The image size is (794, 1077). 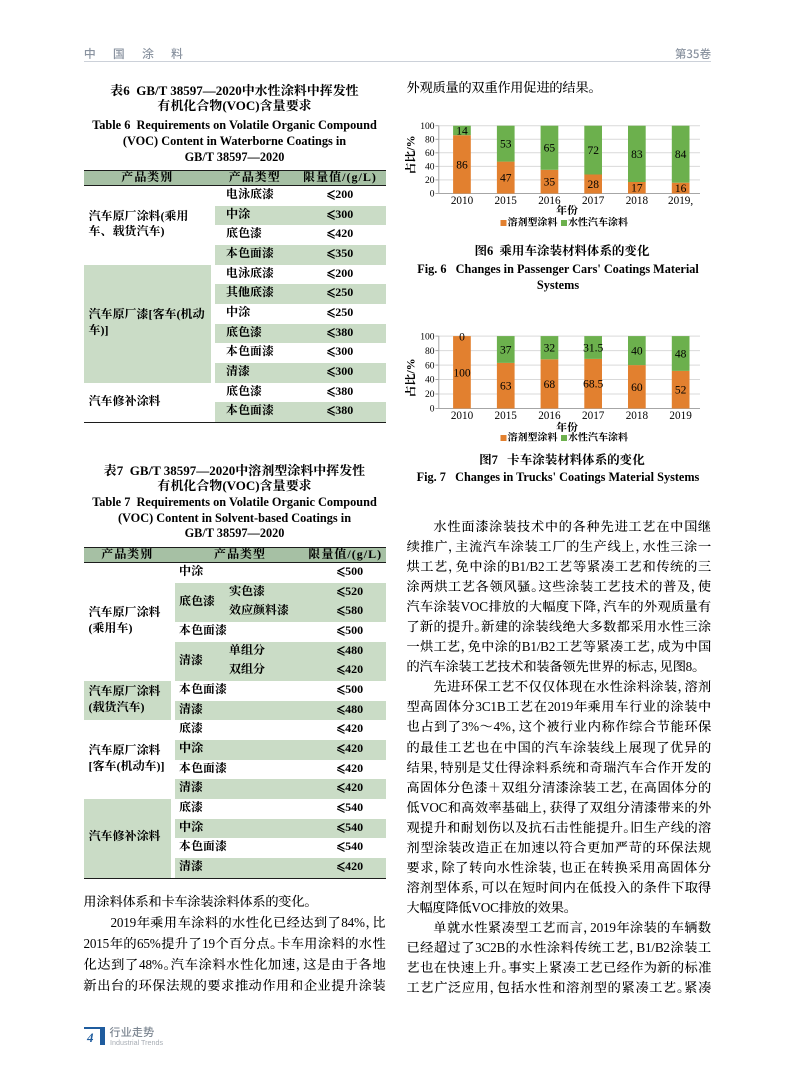 I want to click on svg-text: 14, so click(x=462, y=131).